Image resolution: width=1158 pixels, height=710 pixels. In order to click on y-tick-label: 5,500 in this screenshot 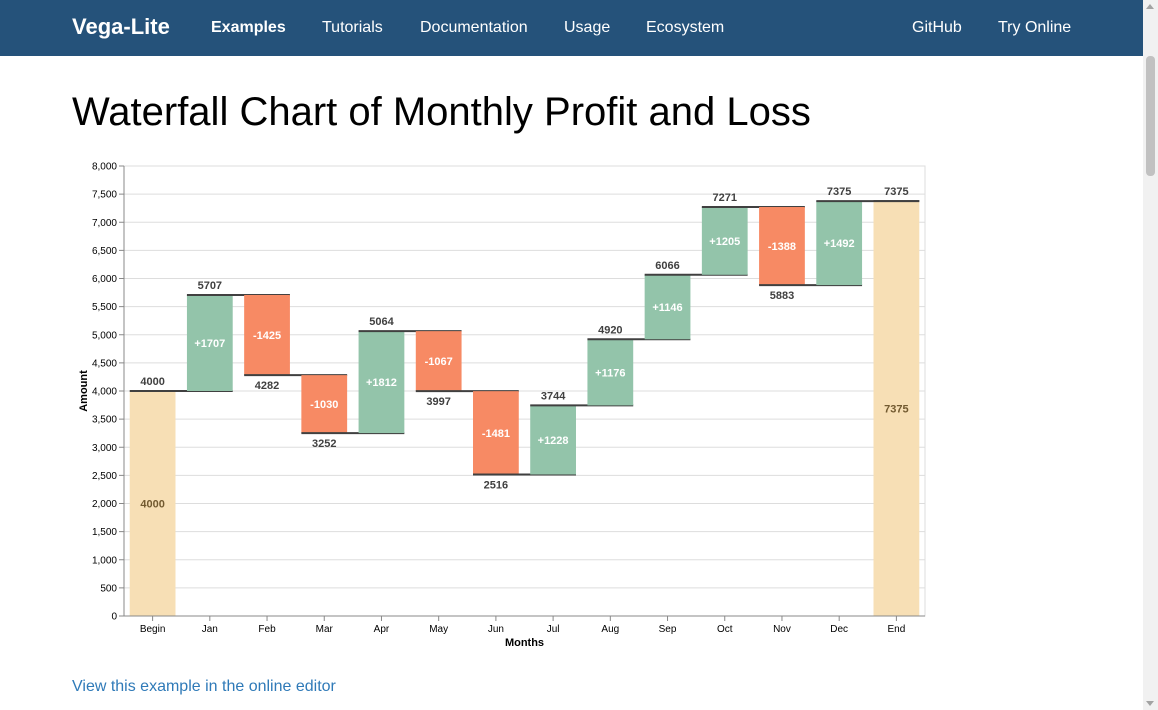, I will do `click(104, 307)`.